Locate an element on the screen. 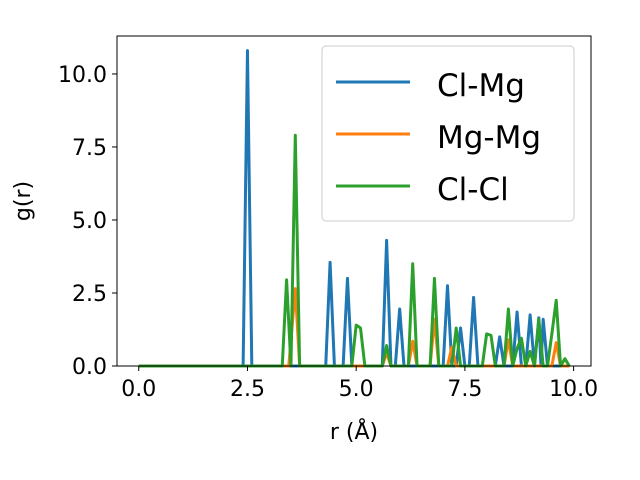 This screenshot has width=640, height=480. y-tick-label: 0.0 is located at coordinates (89, 367).